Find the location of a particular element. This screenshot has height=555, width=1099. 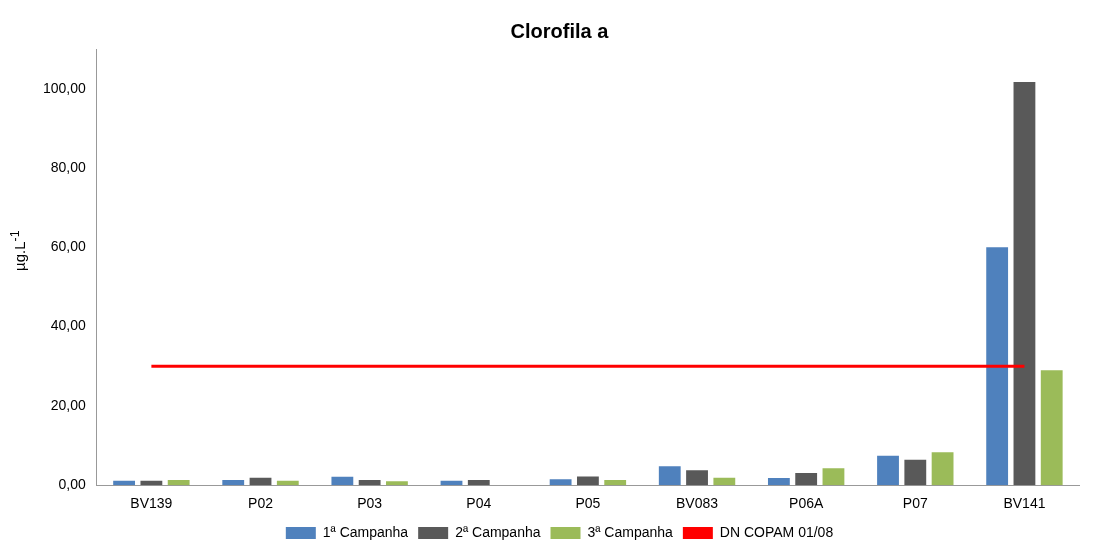

y-tick-label: 20,00 is located at coordinates (68, 404).